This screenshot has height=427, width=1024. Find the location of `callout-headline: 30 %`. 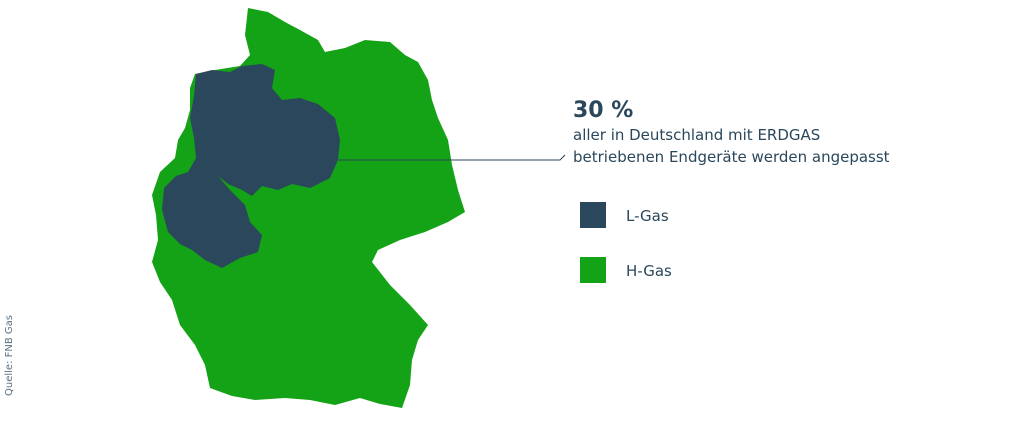

callout-headline: 30 % is located at coordinates (603, 110).